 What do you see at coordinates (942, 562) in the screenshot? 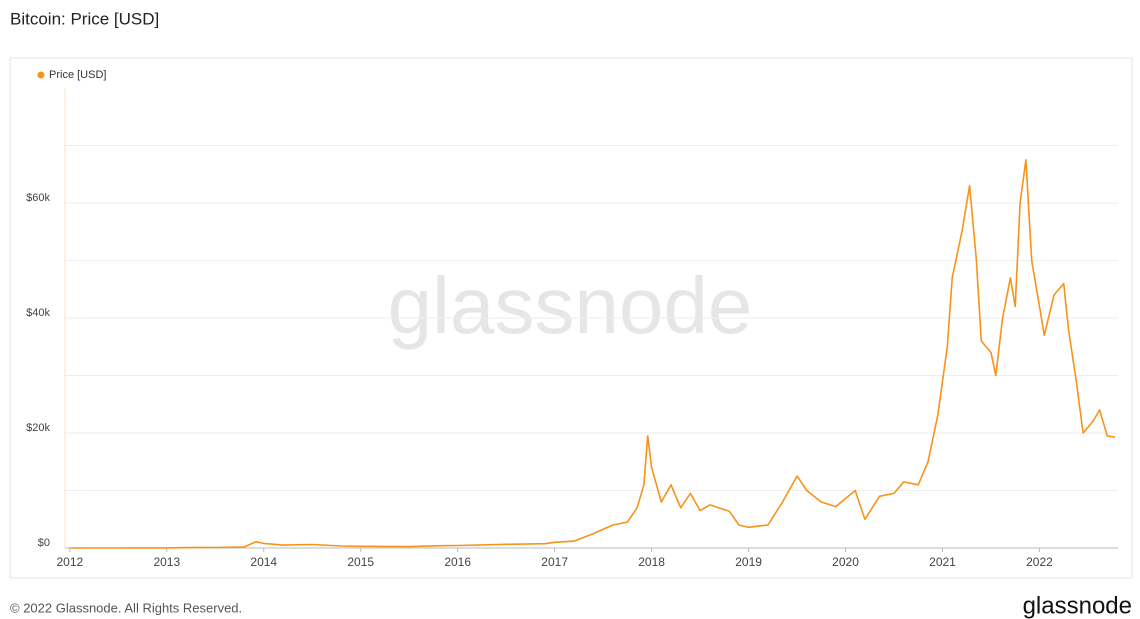
I see `x-tick-label: 2021` at bounding box center [942, 562].